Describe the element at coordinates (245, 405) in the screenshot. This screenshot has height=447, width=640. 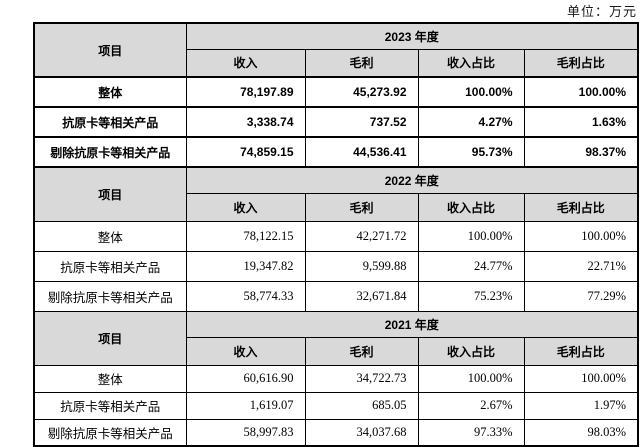
I see `cell-revenue: 1,619.07` at that location.